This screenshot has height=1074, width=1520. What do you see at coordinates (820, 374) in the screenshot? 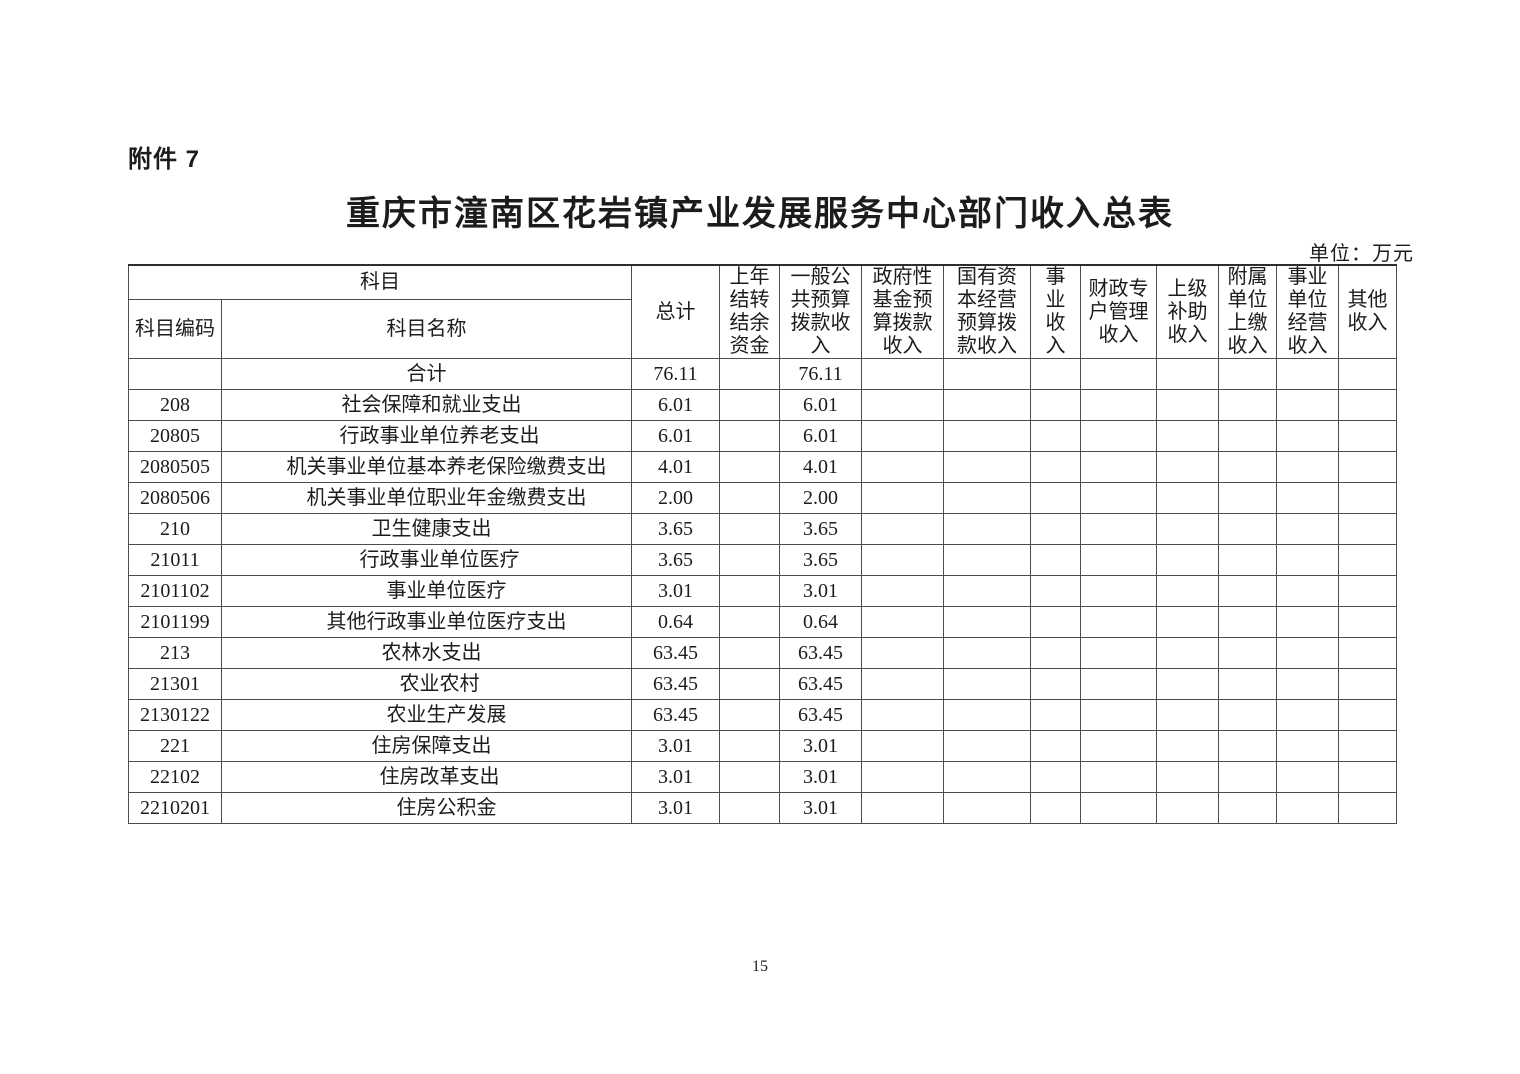
I see `value-cell: 76.11` at bounding box center [820, 374].